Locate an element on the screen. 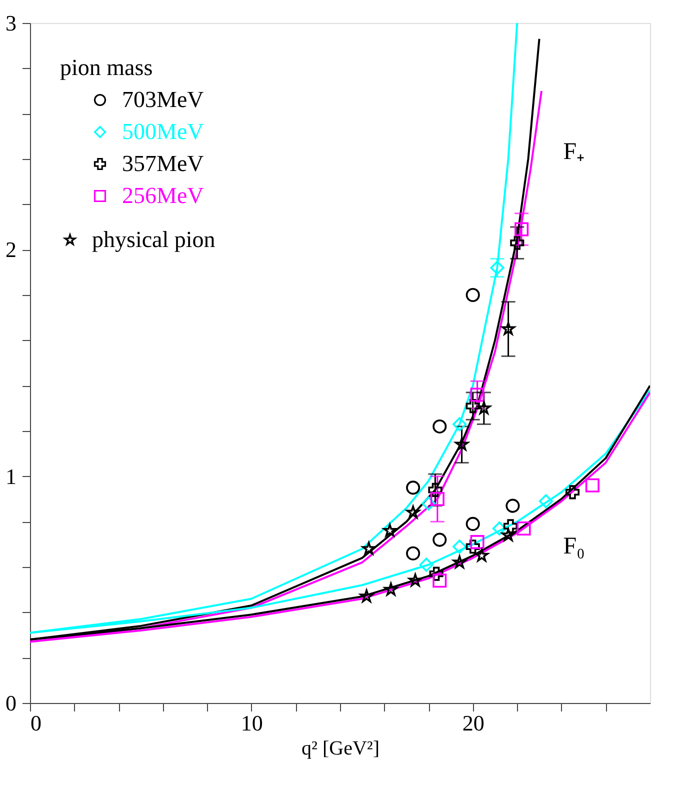  x-tick-label: 0 is located at coordinates (36, 723).